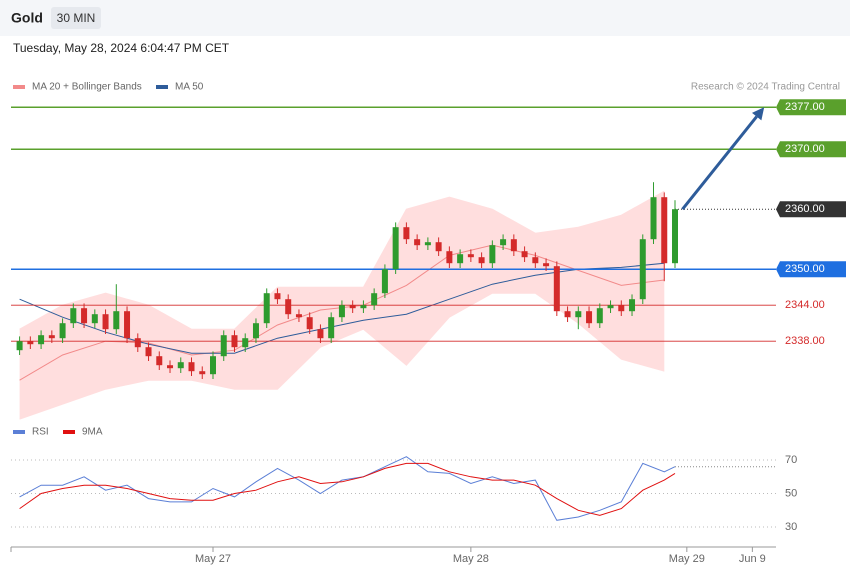 This screenshot has width=850, height=576. Describe the element at coordinates (719, 163) in the screenshot. I see `trend-arrow` at that location.